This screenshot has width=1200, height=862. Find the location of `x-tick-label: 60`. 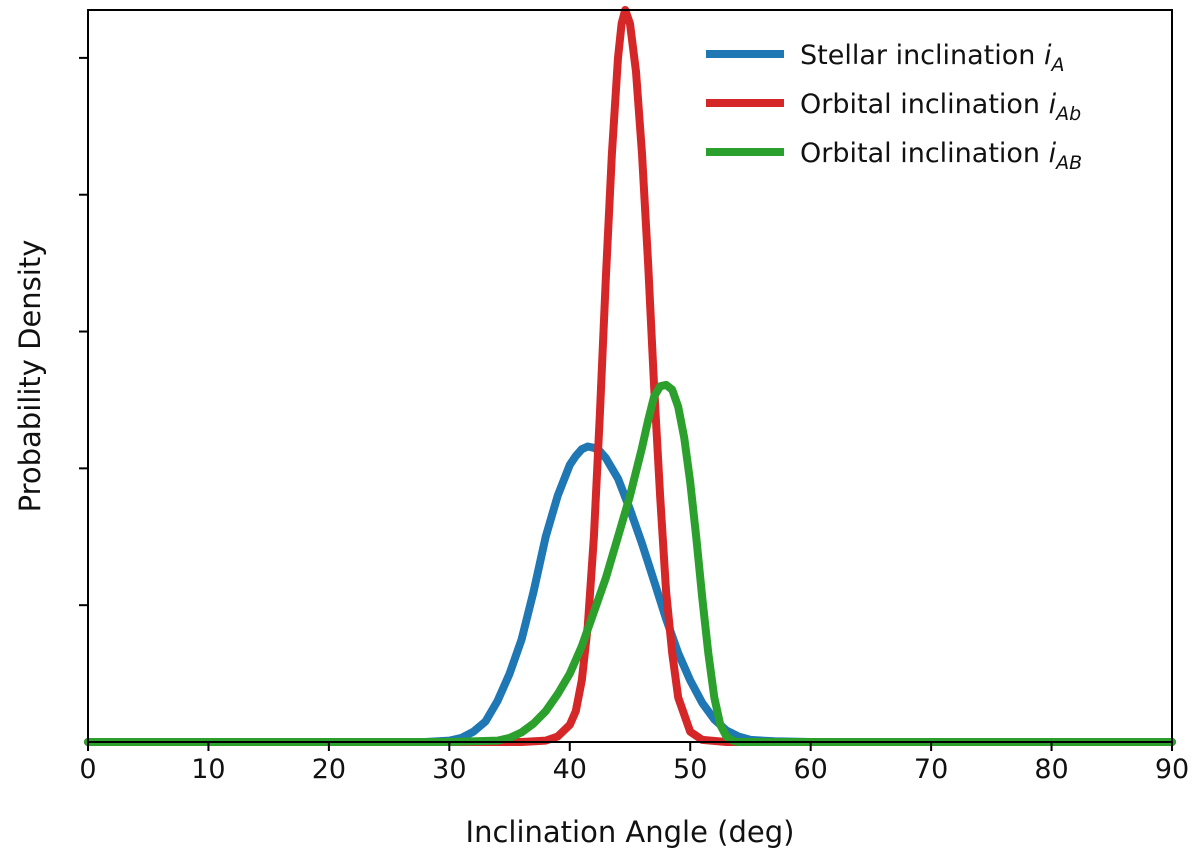

x-tick-label: 60 is located at coordinates (810, 769).